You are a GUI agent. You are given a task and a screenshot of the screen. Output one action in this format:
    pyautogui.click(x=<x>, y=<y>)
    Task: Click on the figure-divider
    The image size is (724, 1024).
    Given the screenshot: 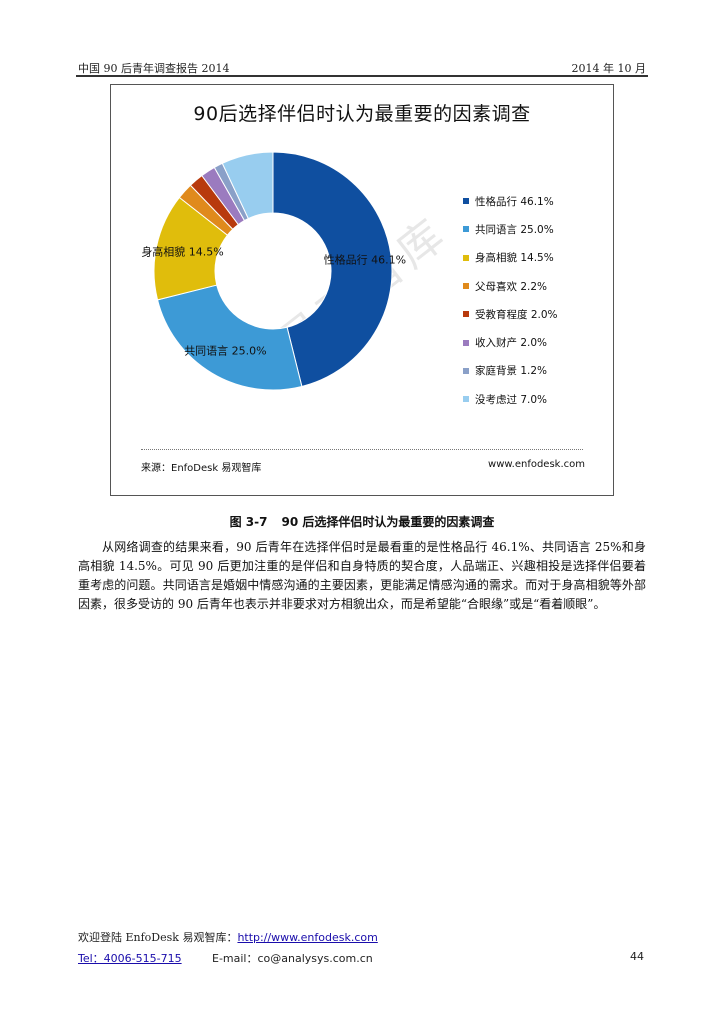 What is the action you would take?
    pyautogui.click(x=362, y=449)
    